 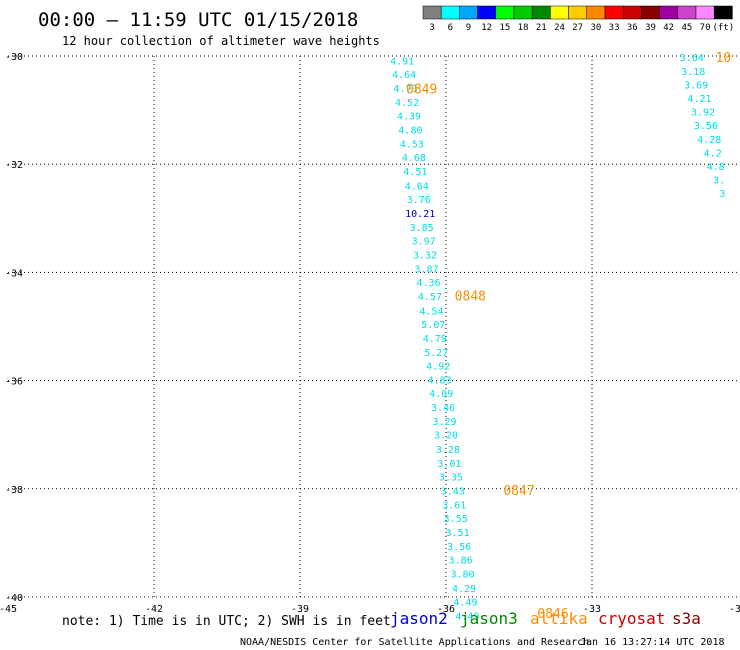 What do you see at coordinates (433, 325) in the screenshot?
I see `wave-height-value: 5.07` at bounding box center [433, 325].